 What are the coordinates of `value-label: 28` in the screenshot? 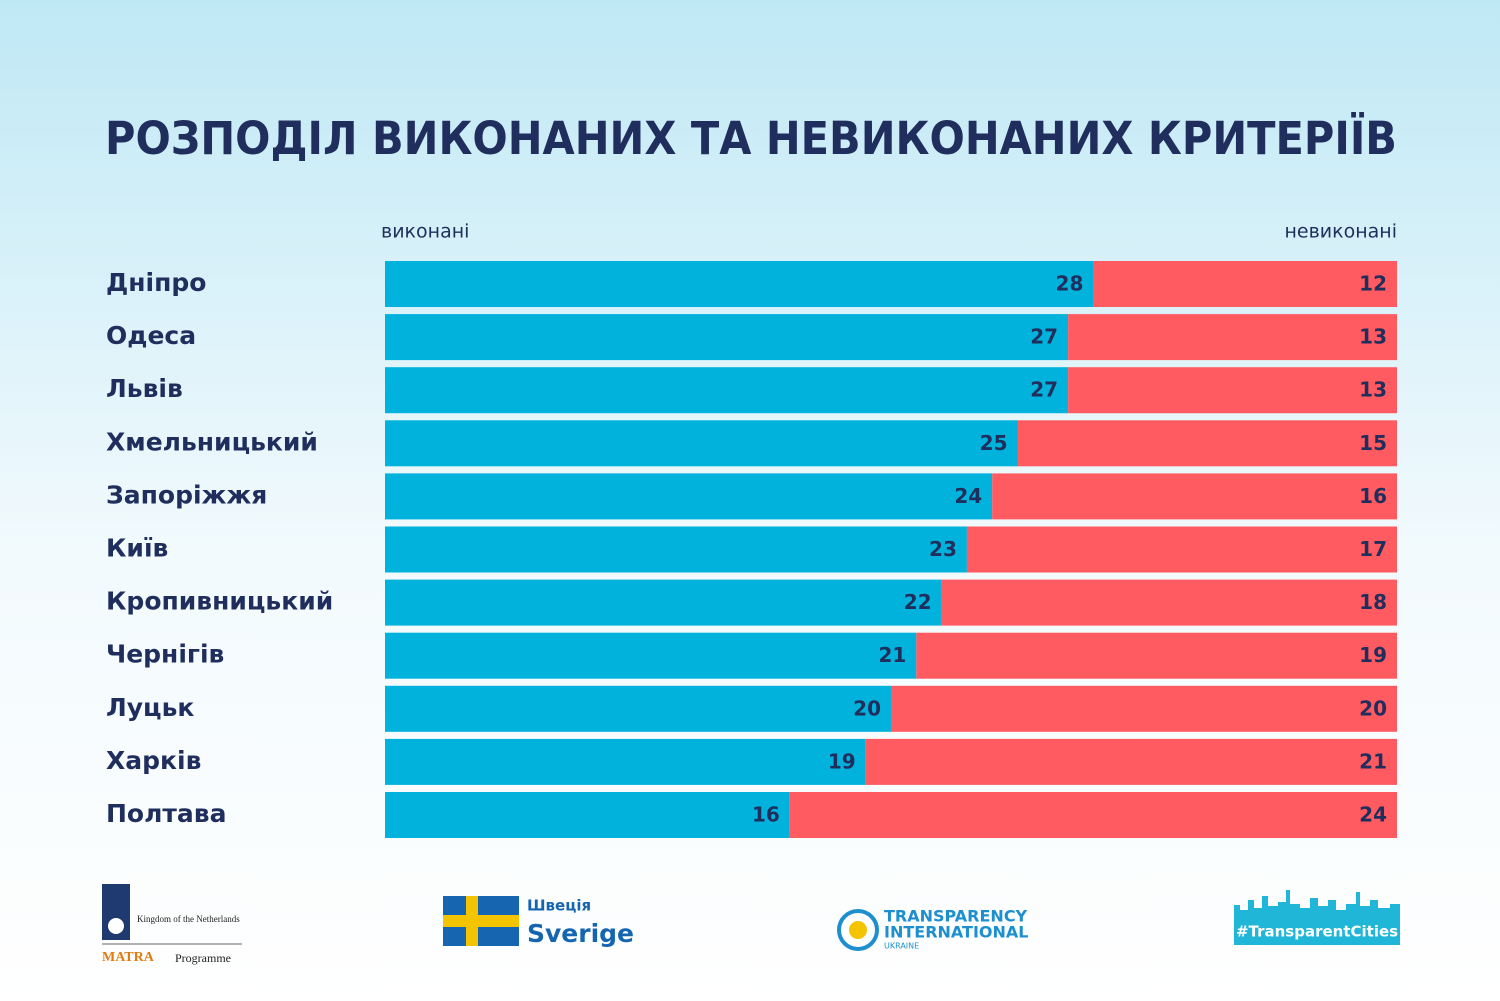 It's located at (1070, 284).